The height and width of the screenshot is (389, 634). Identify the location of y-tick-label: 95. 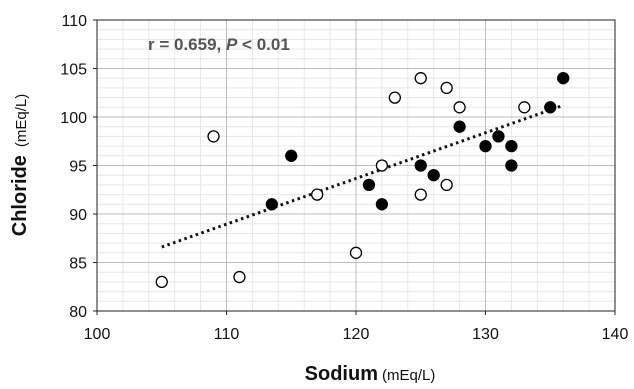
(78, 167).